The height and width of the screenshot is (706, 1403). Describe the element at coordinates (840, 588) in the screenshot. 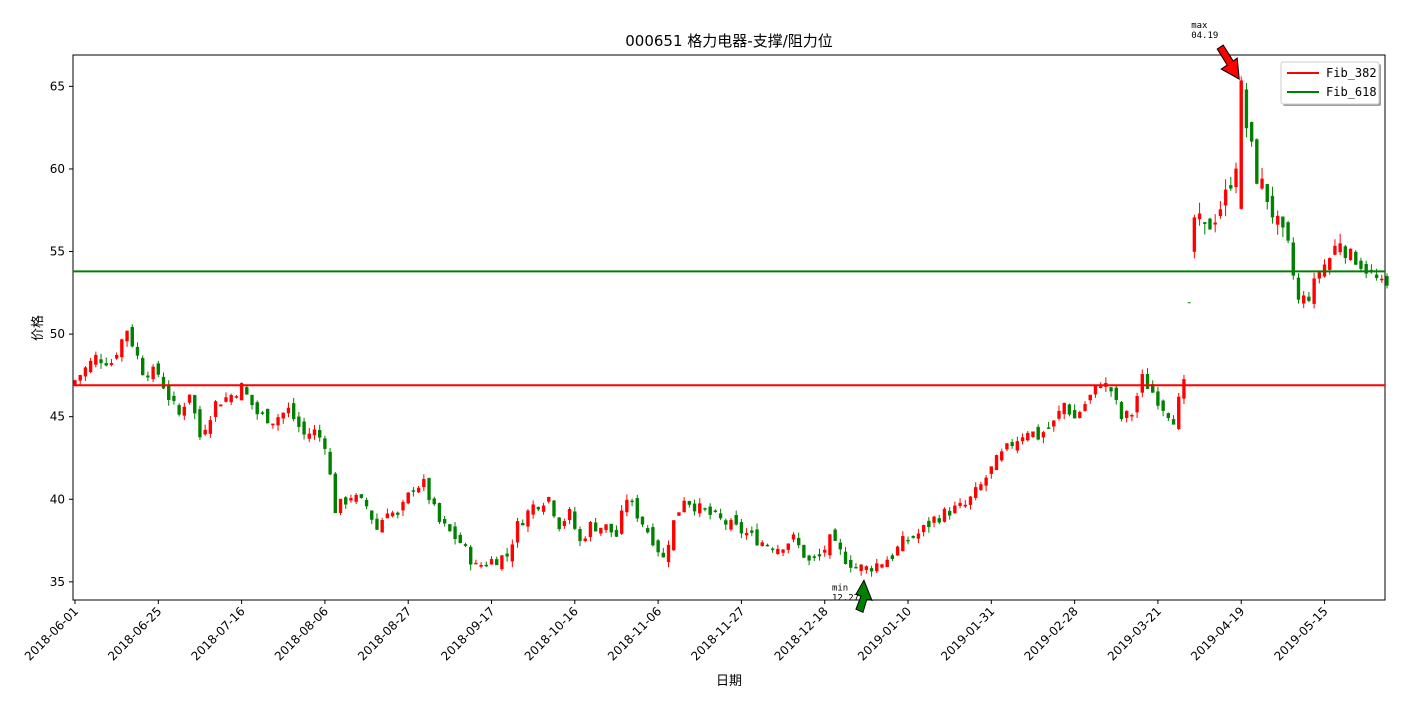

I see `min-annotation-text: min` at that location.